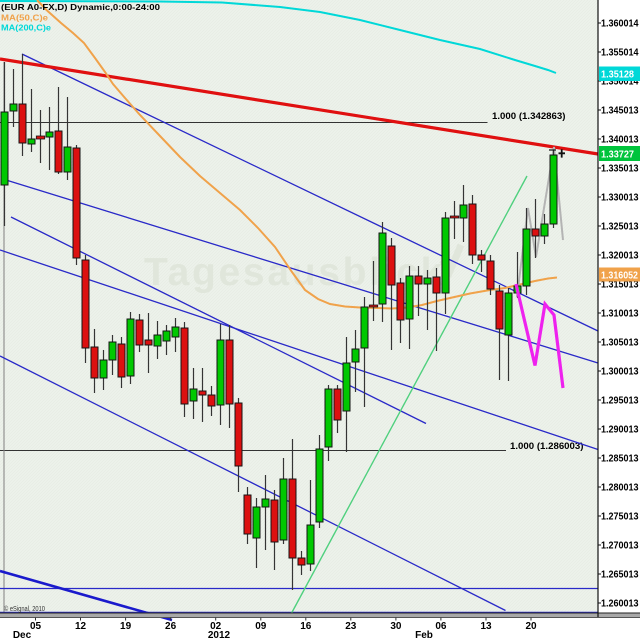  I want to click on svg-text: Feb, so click(424, 634).